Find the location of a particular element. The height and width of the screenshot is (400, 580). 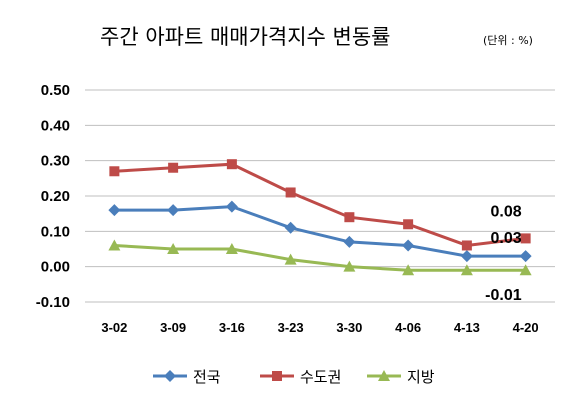

x-tick-label: 4-13 is located at coordinates (467, 327).